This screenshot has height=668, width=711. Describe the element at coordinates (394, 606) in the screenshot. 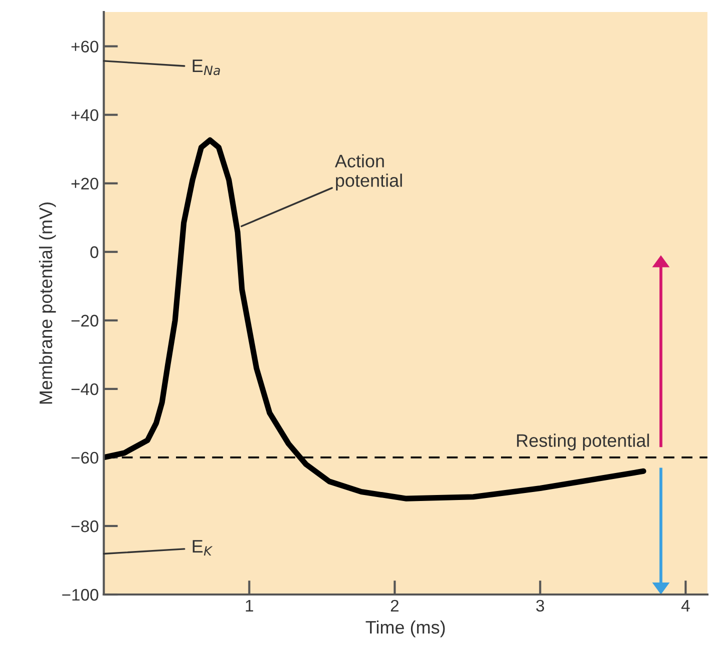

I see `x-tick-label: 2` at that location.